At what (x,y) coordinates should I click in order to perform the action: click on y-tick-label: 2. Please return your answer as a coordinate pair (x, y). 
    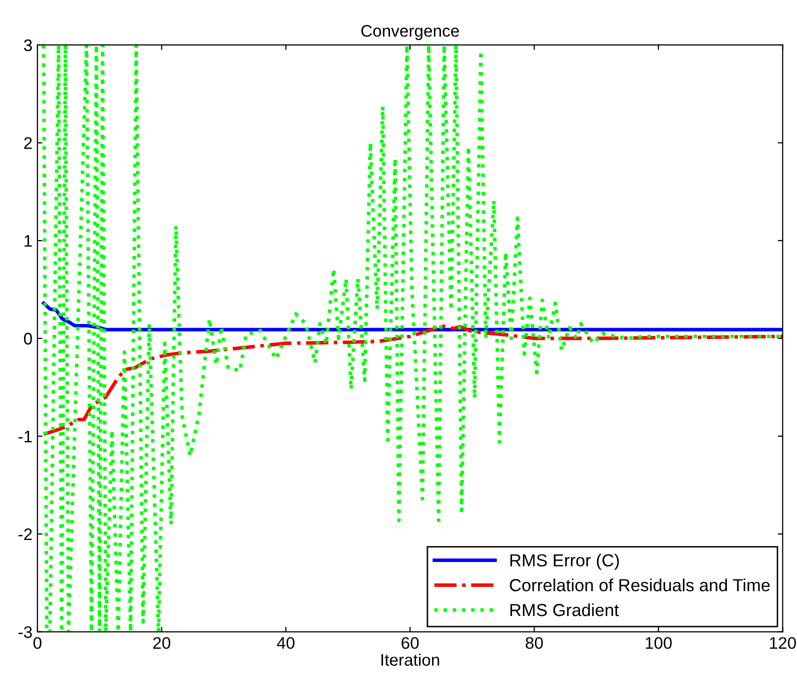
    Looking at the image, I should click on (28, 143).